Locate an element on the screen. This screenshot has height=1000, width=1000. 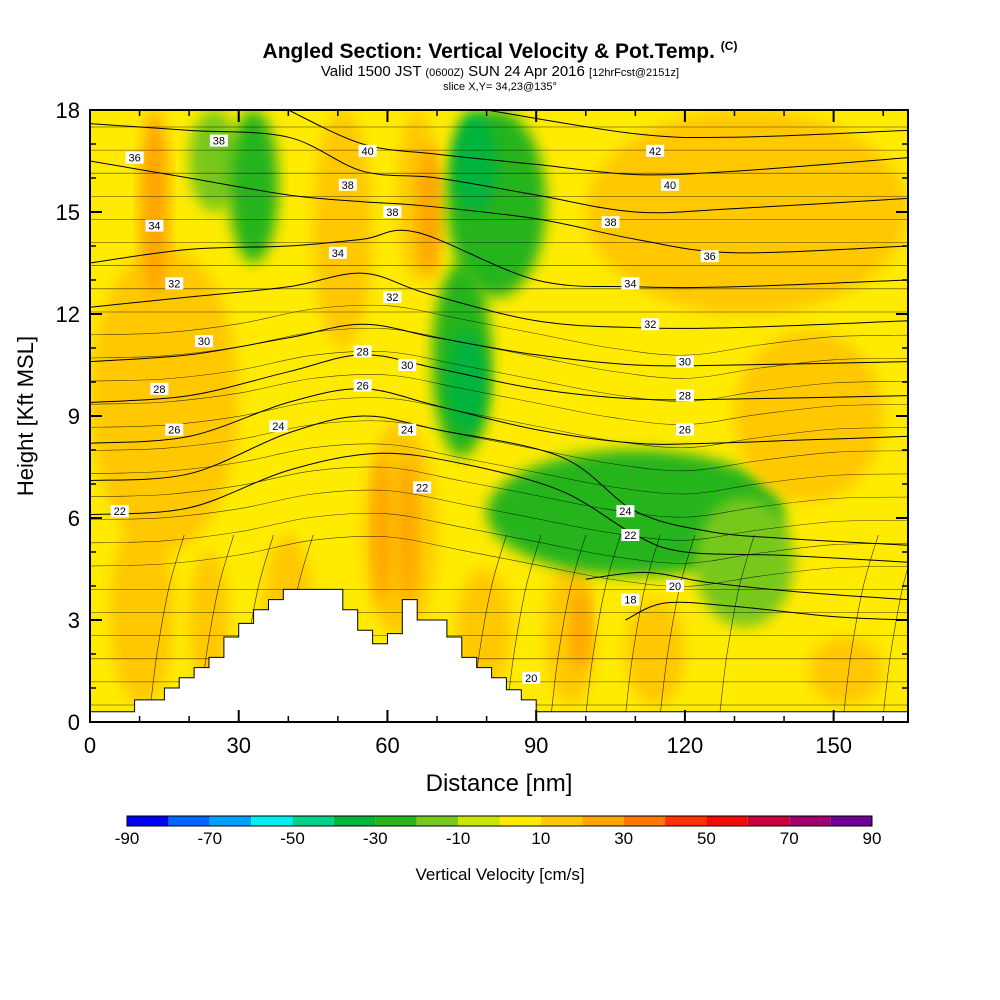
y-tick-label: 3 is located at coordinates (74, 620).